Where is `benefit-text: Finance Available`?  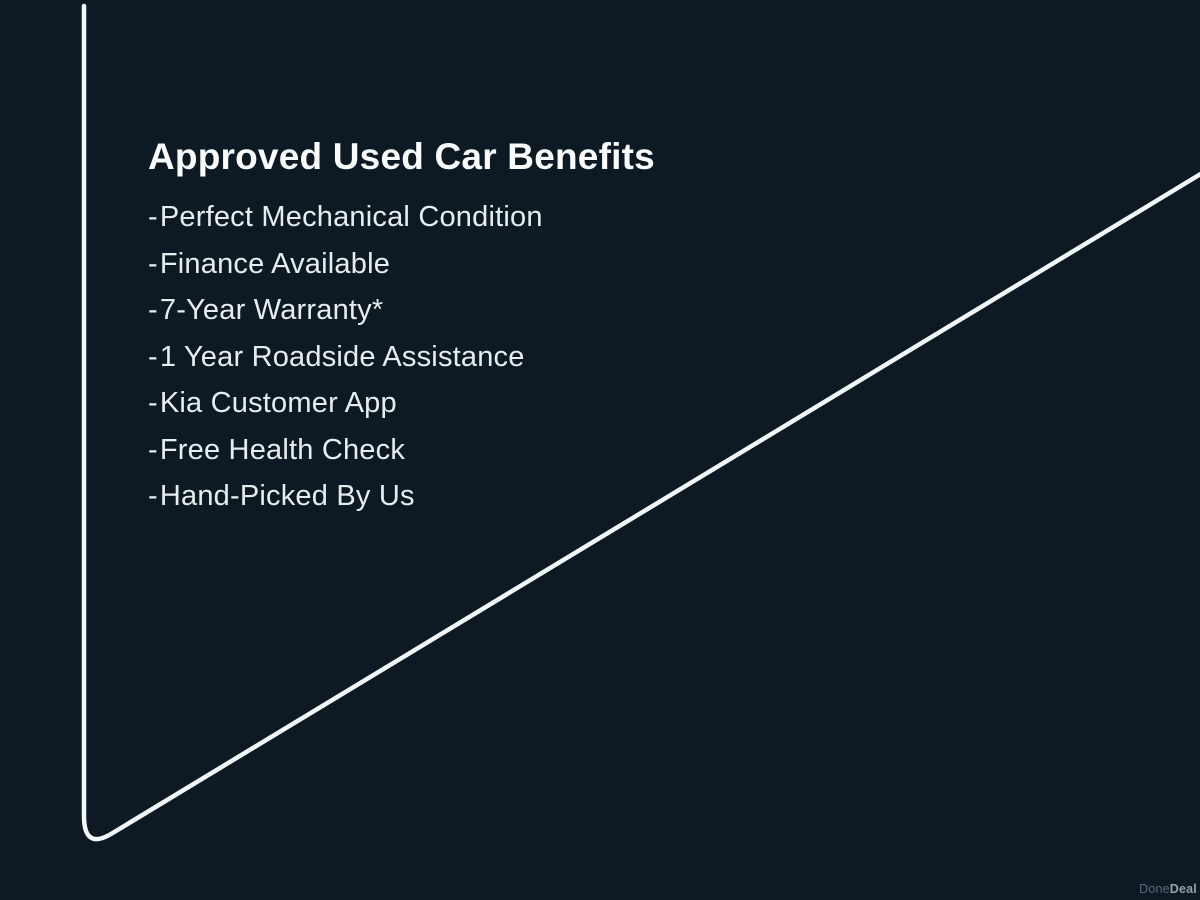
benefit-text: Finance Available is located at coordinates (275, 263).